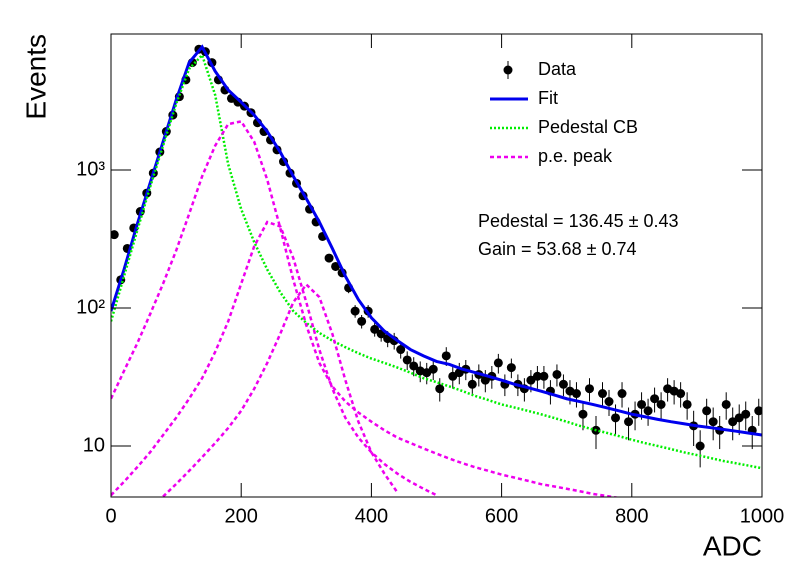 This screenshot has width=796, height=572. What do you see at coordinates (94, 445) in the screenshot?
I see `y-tick-label: 10` at bounding box center [94, 445].